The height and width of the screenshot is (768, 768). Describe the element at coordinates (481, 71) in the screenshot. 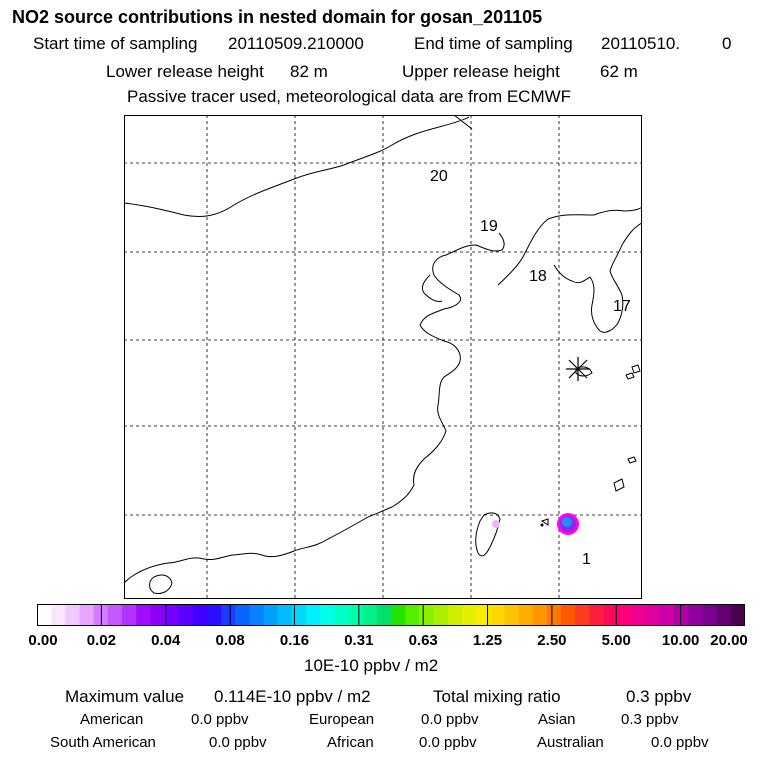

I see `upper-release-label: Upper release height` at that location.